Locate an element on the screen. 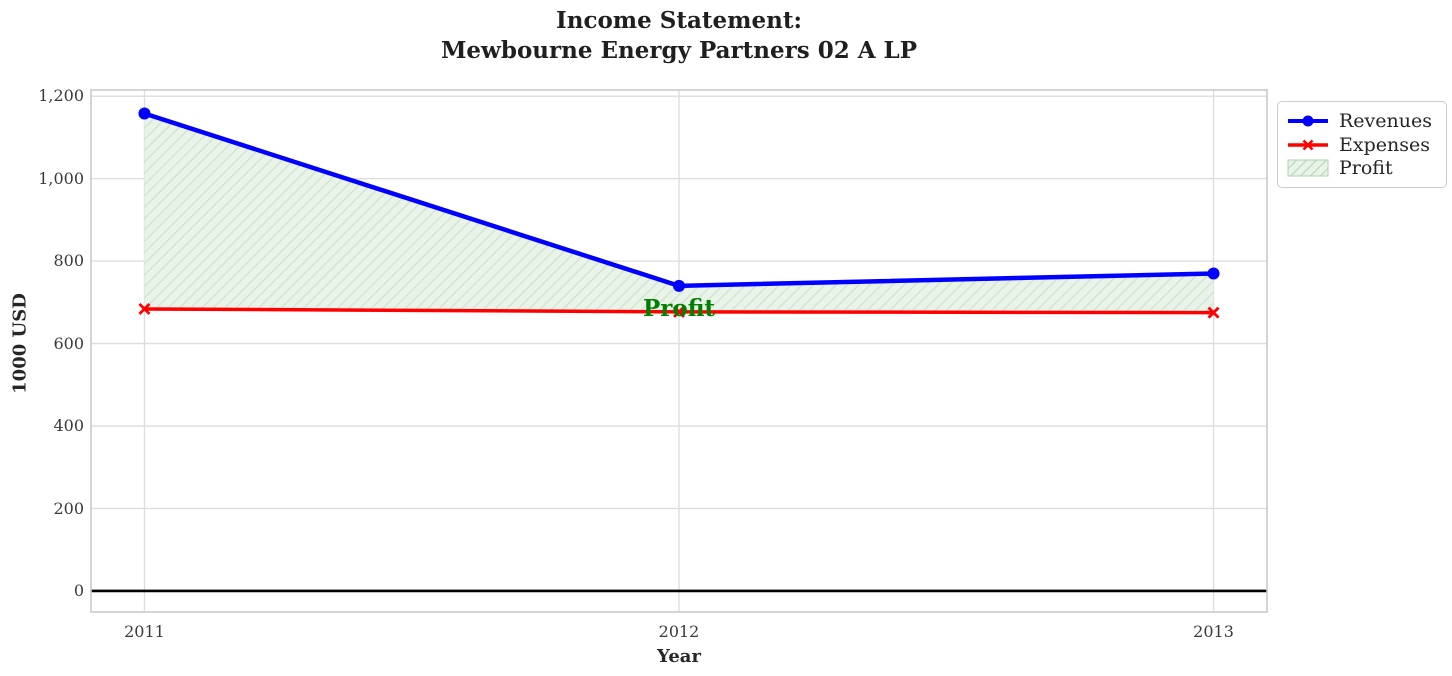  y-tick-label: 600 is located at coordinates (68, 343).